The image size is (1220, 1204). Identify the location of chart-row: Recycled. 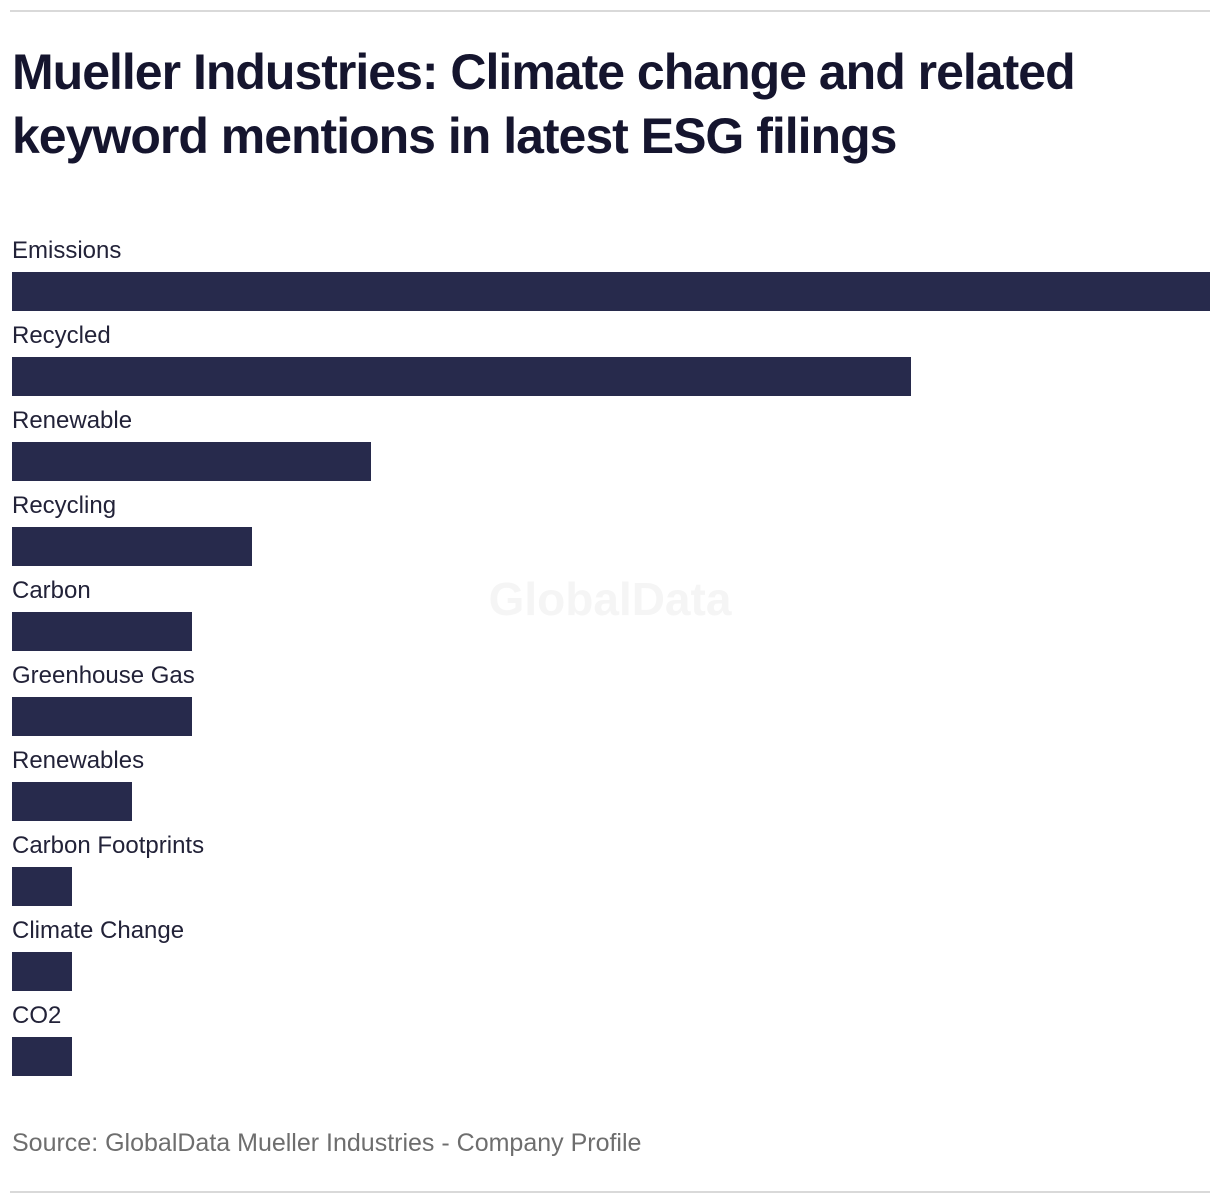
(611, 358).